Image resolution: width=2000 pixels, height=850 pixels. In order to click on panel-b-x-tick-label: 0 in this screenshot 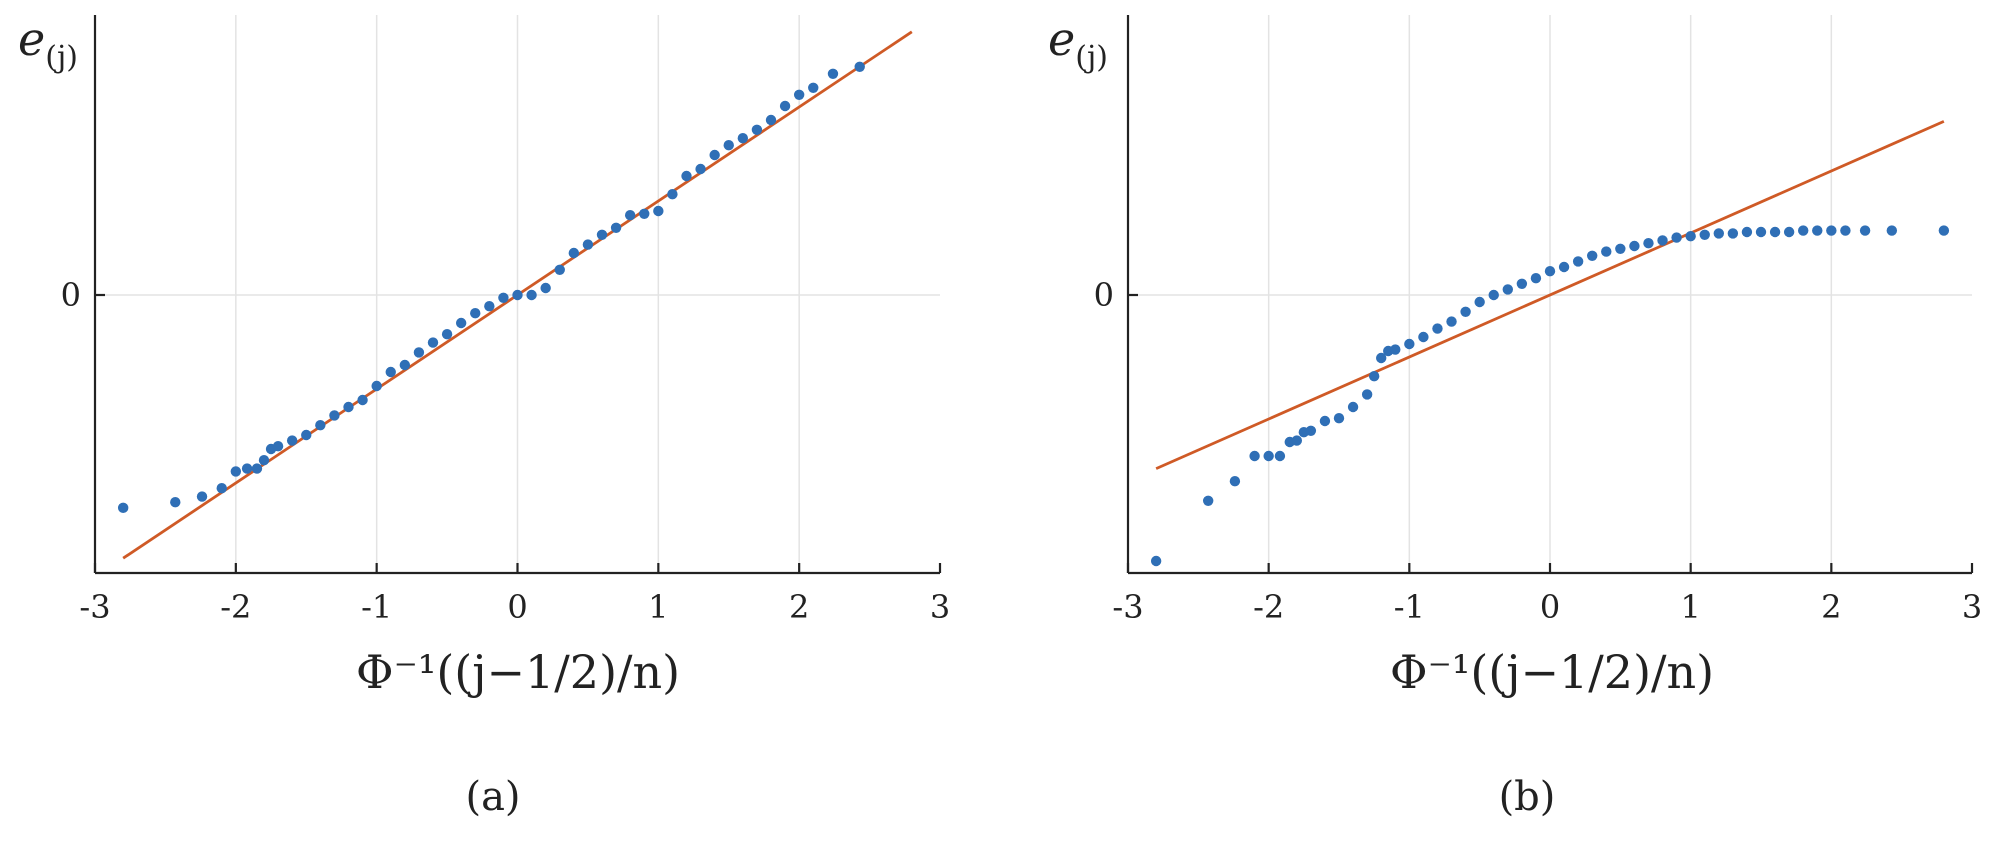, I will do `click(1550, 607)`.